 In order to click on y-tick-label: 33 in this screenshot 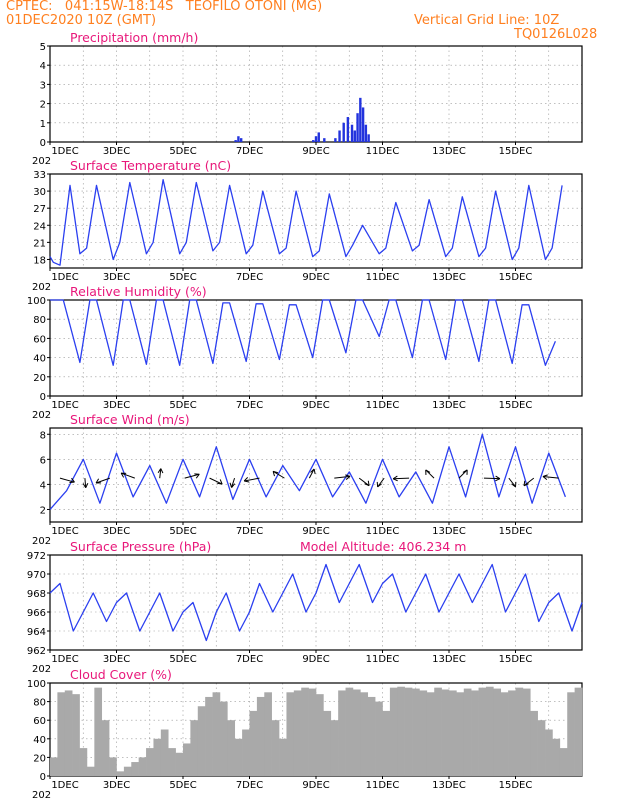, I will do `click(39, 175)`.